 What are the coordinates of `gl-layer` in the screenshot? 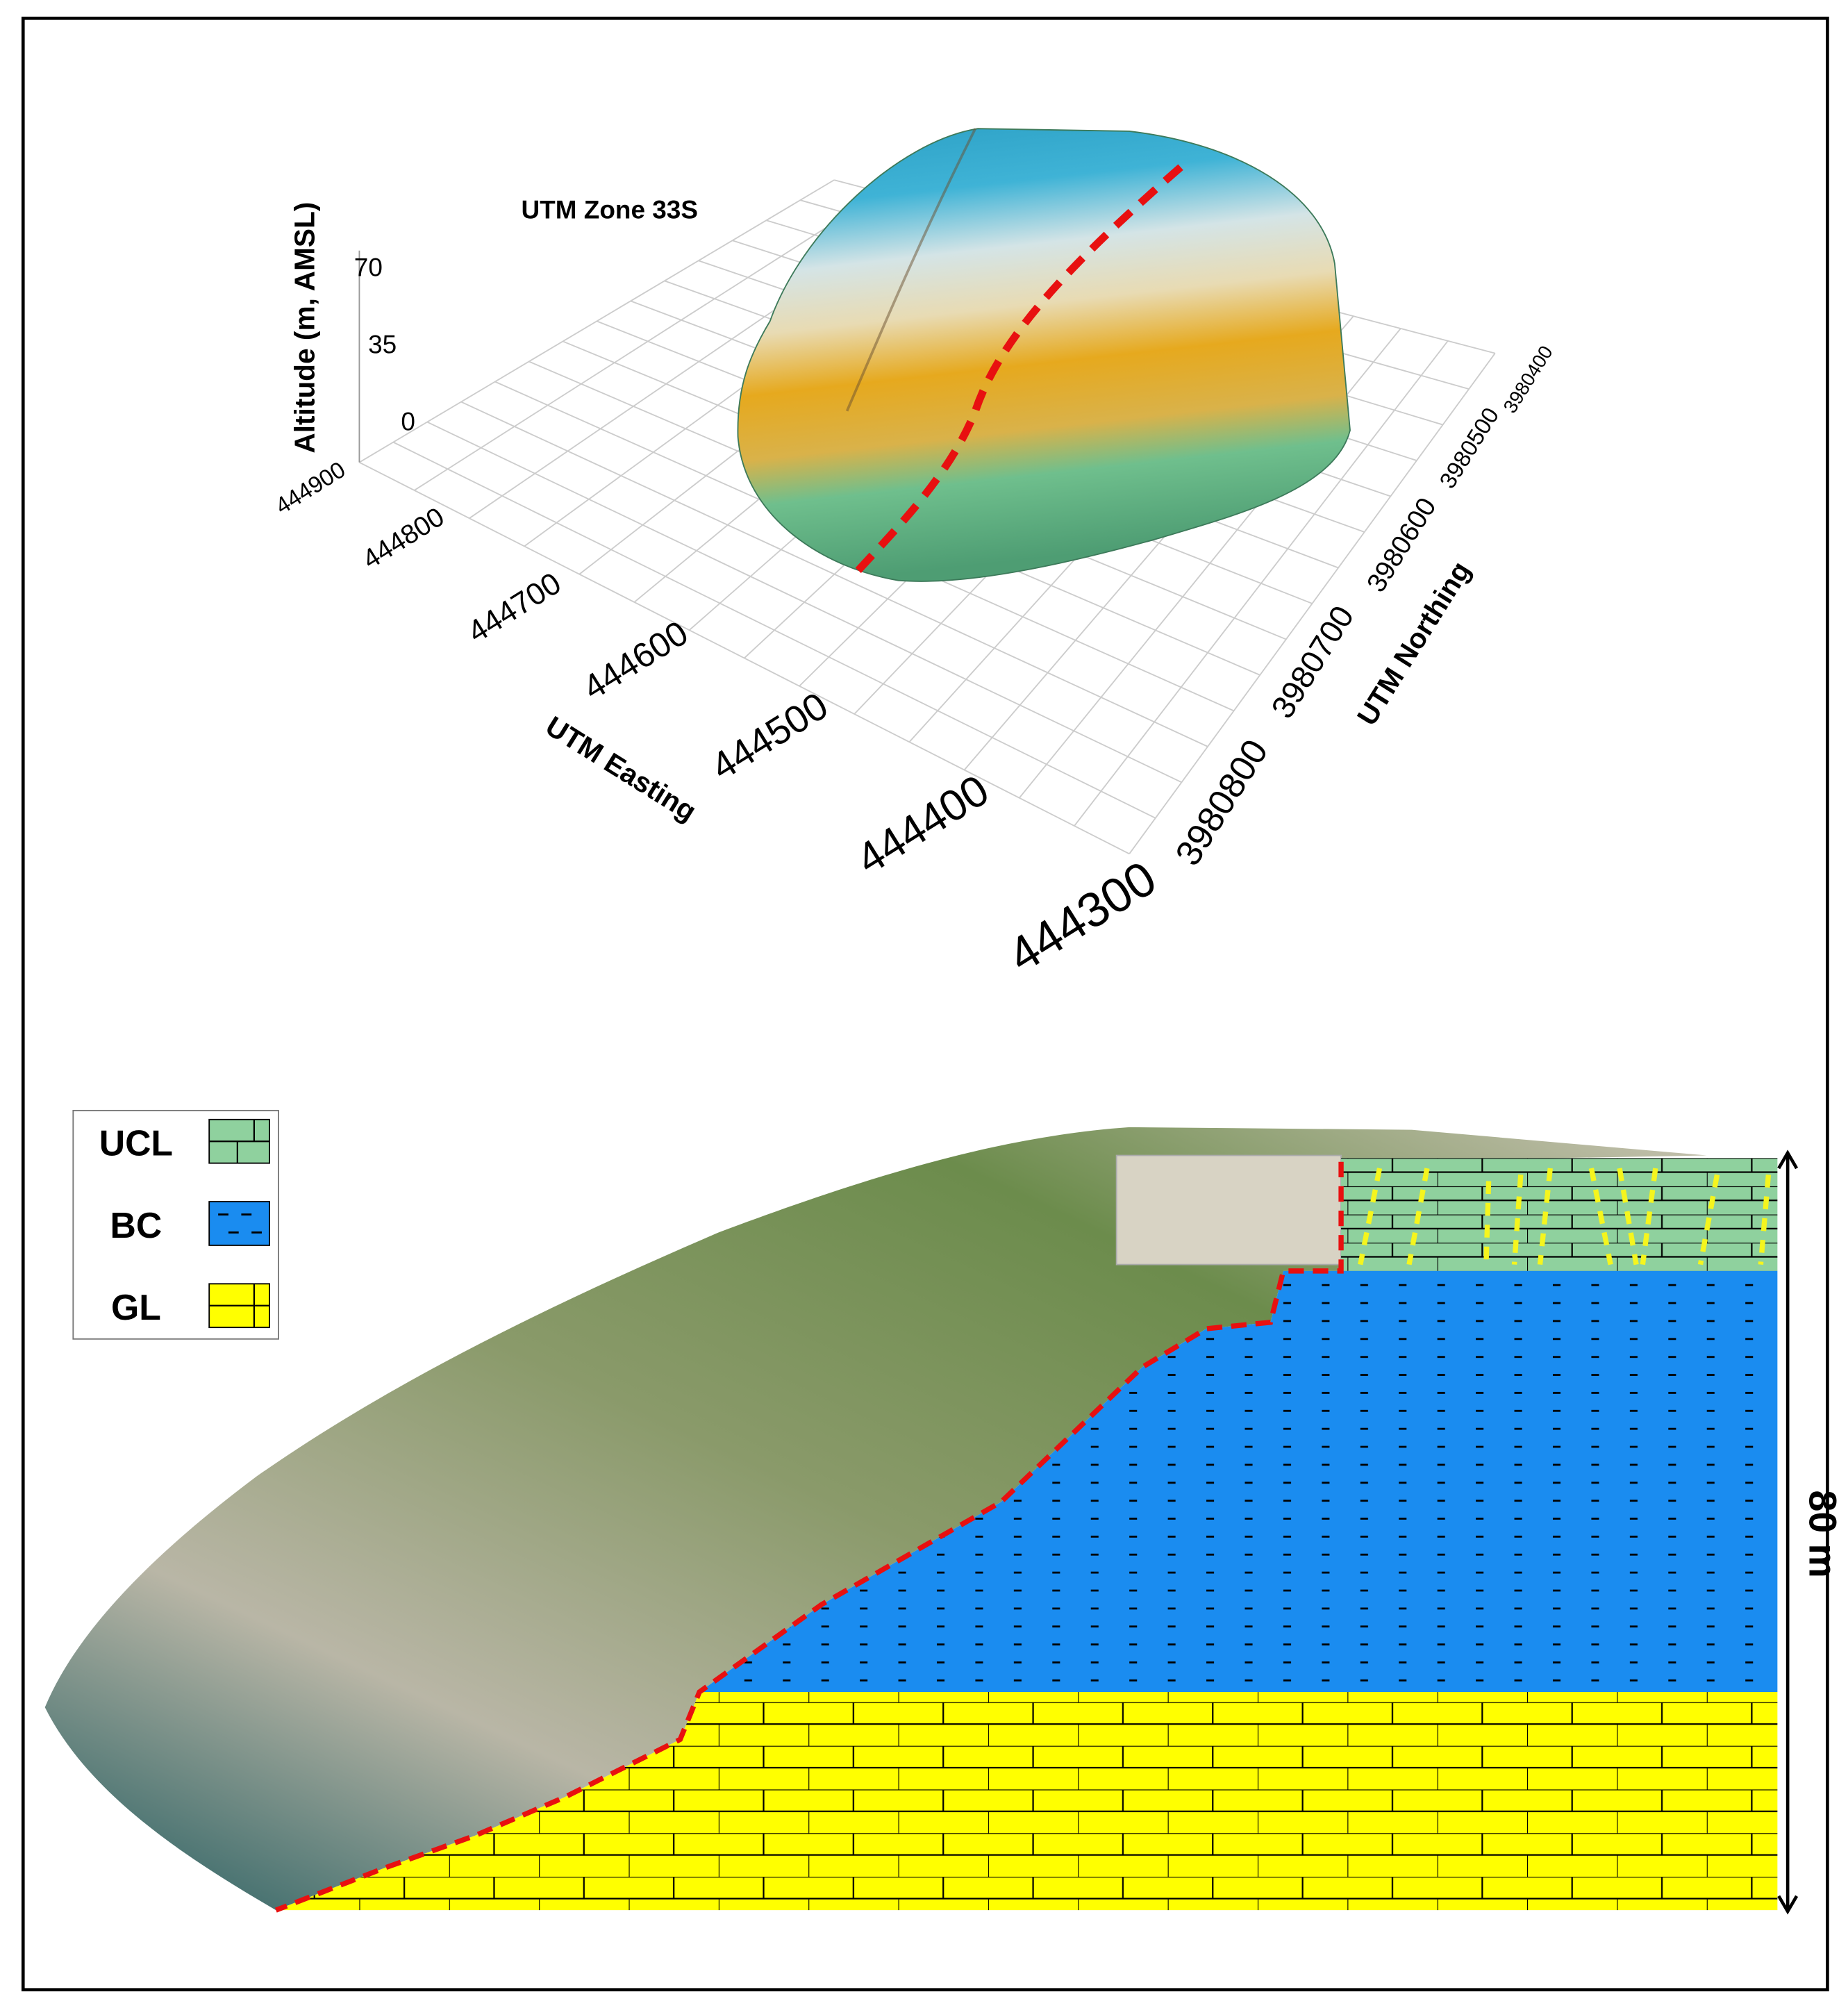 It's located at (1027, 1801).